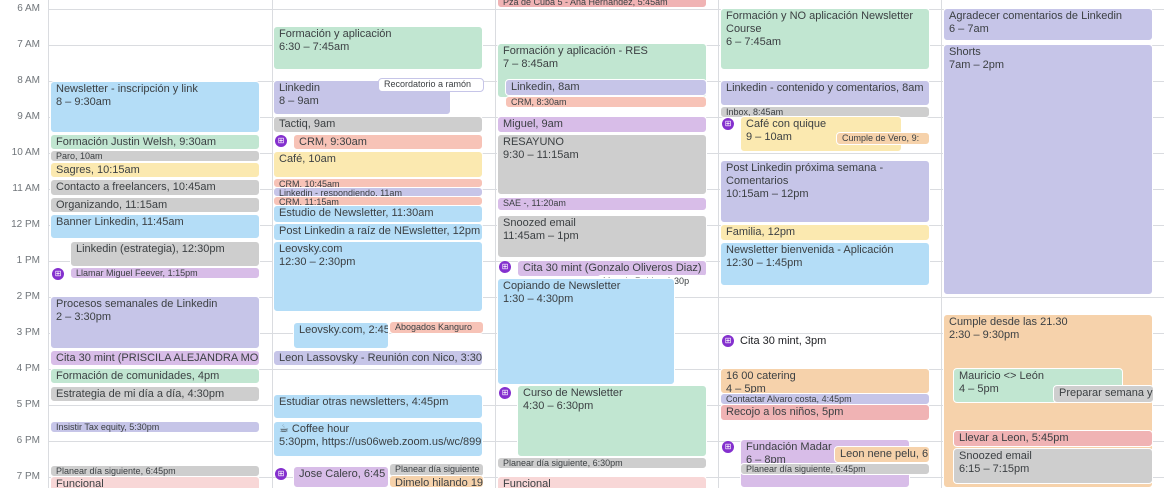 The height and width of the screenshot is (488, 1164). Describe the element at coordinates (436, 481) in the screenshot. I see `calendar-event: Dimelo hilando 19` at that location.